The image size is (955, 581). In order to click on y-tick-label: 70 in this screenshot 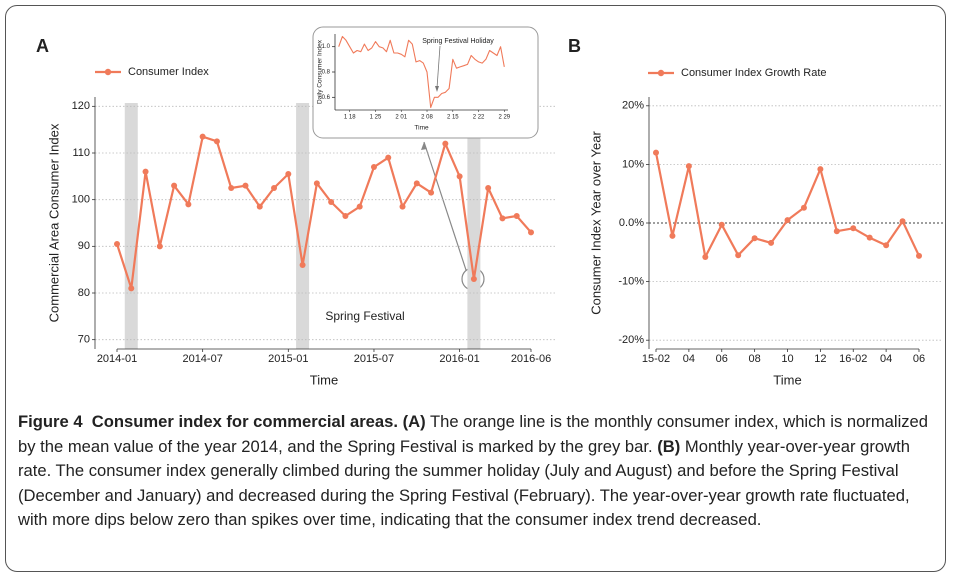, I will do `click(84, 340)`.